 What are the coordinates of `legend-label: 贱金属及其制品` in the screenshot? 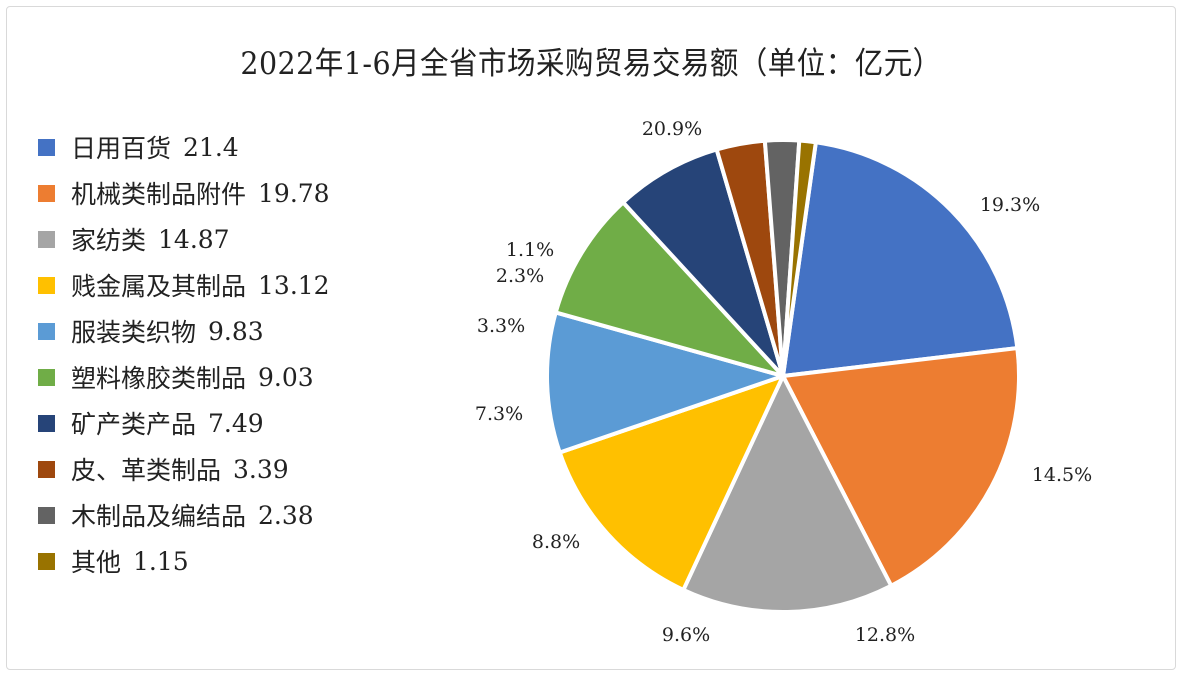 It's located at (159, 286).